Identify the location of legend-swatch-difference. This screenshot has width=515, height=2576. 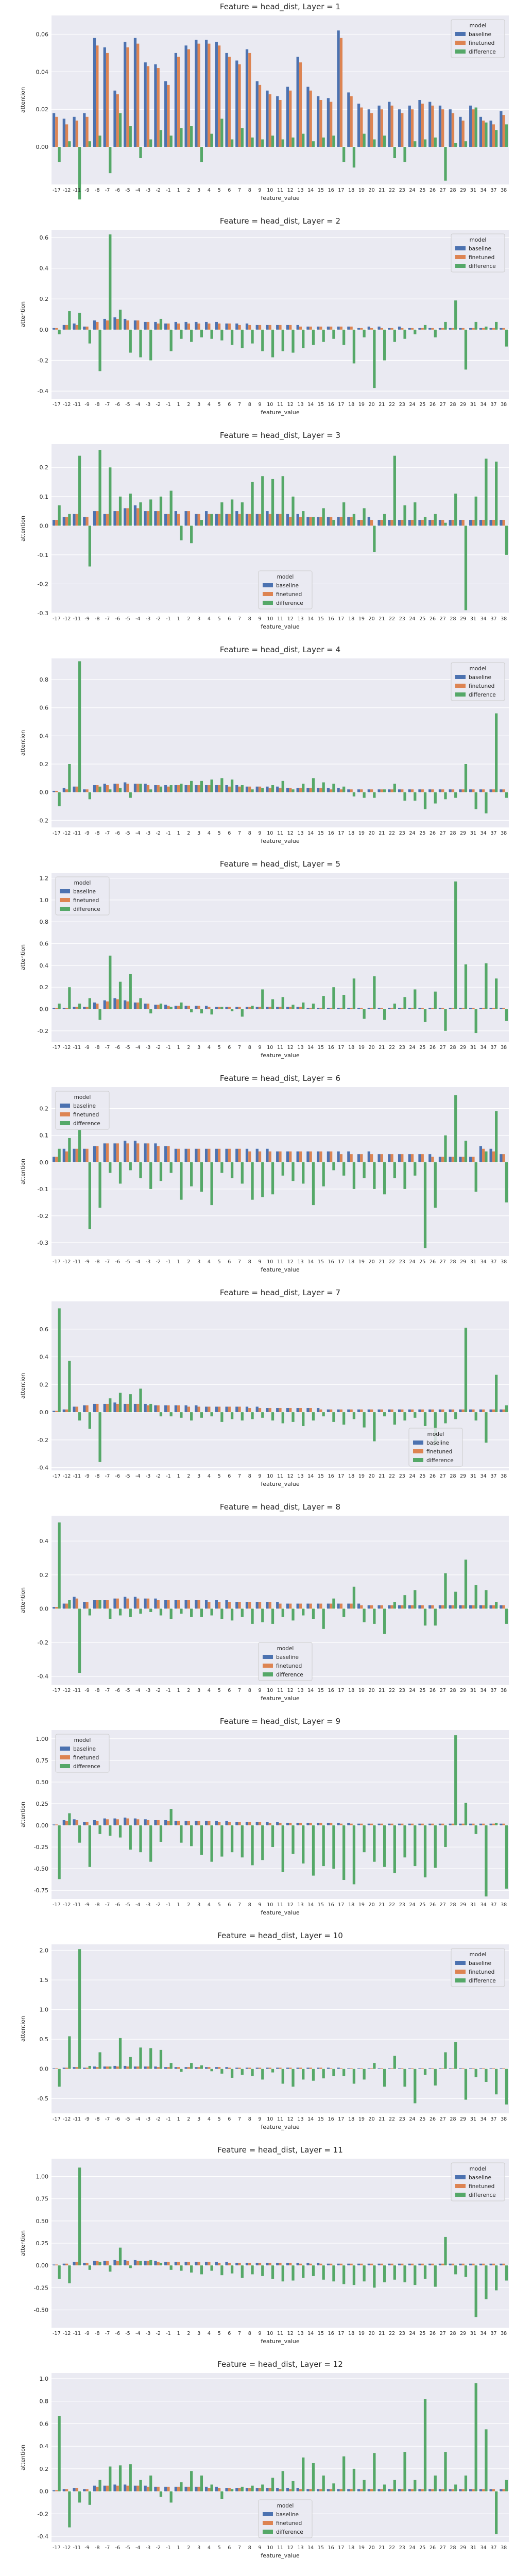
(460, 2195).